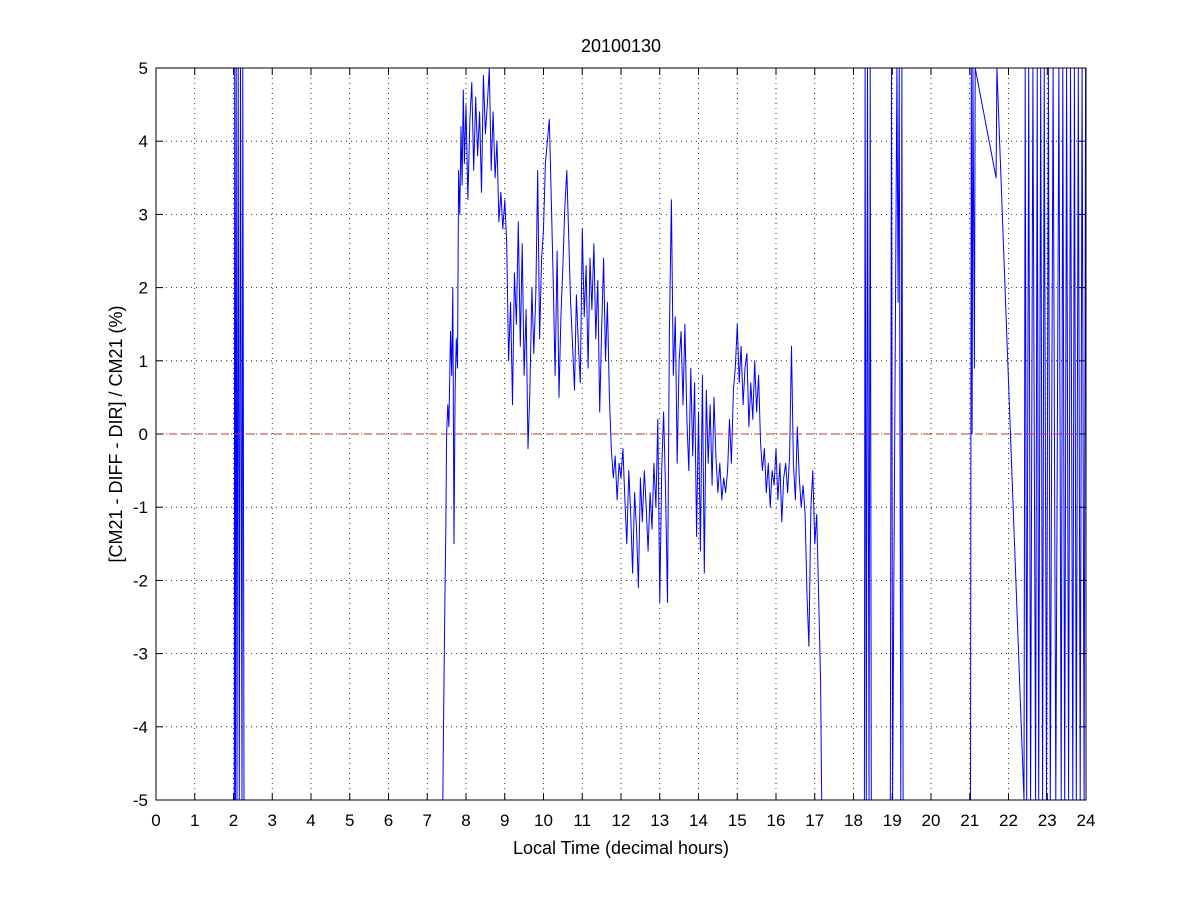 This screenshot has width=1200, height=900. What do you see at coordinates (1047, 820) in the screenshot?
I see `x-tick-label: 23` at bounding box center [1047, 820].